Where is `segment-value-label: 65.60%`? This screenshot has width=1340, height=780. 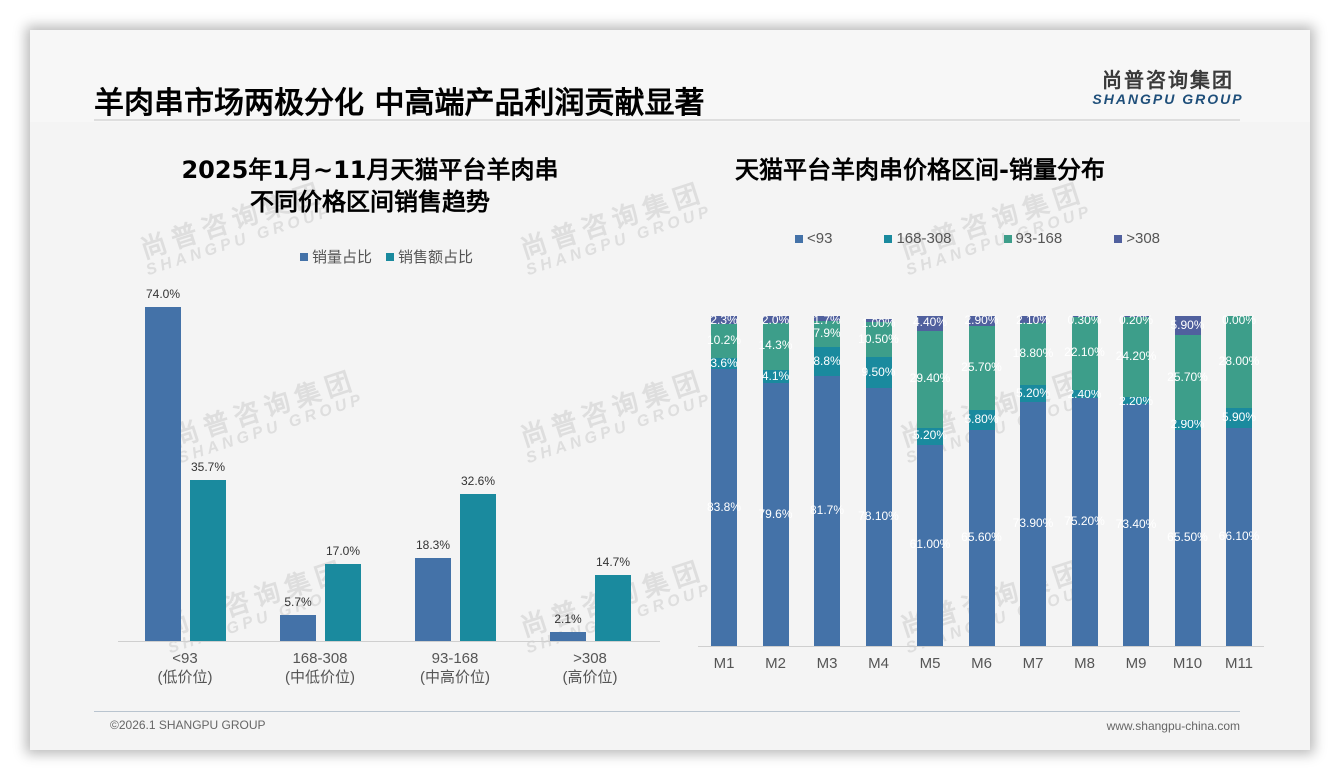
segment-value-label: 65.60% is located at coordinates (981, 536).